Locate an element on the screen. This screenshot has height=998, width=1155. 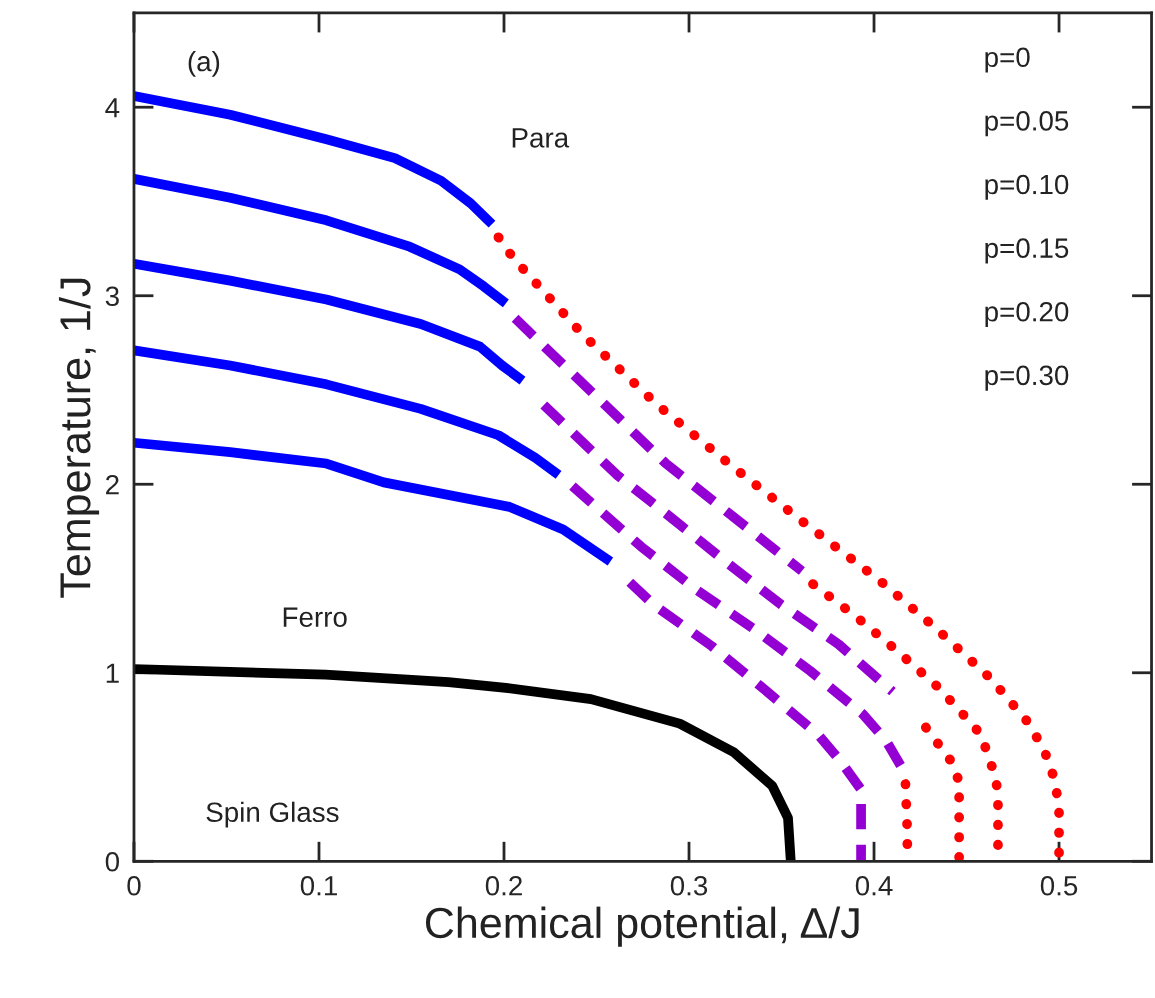
x-tick-label: 0.3 is located at coordinates (689, 885).